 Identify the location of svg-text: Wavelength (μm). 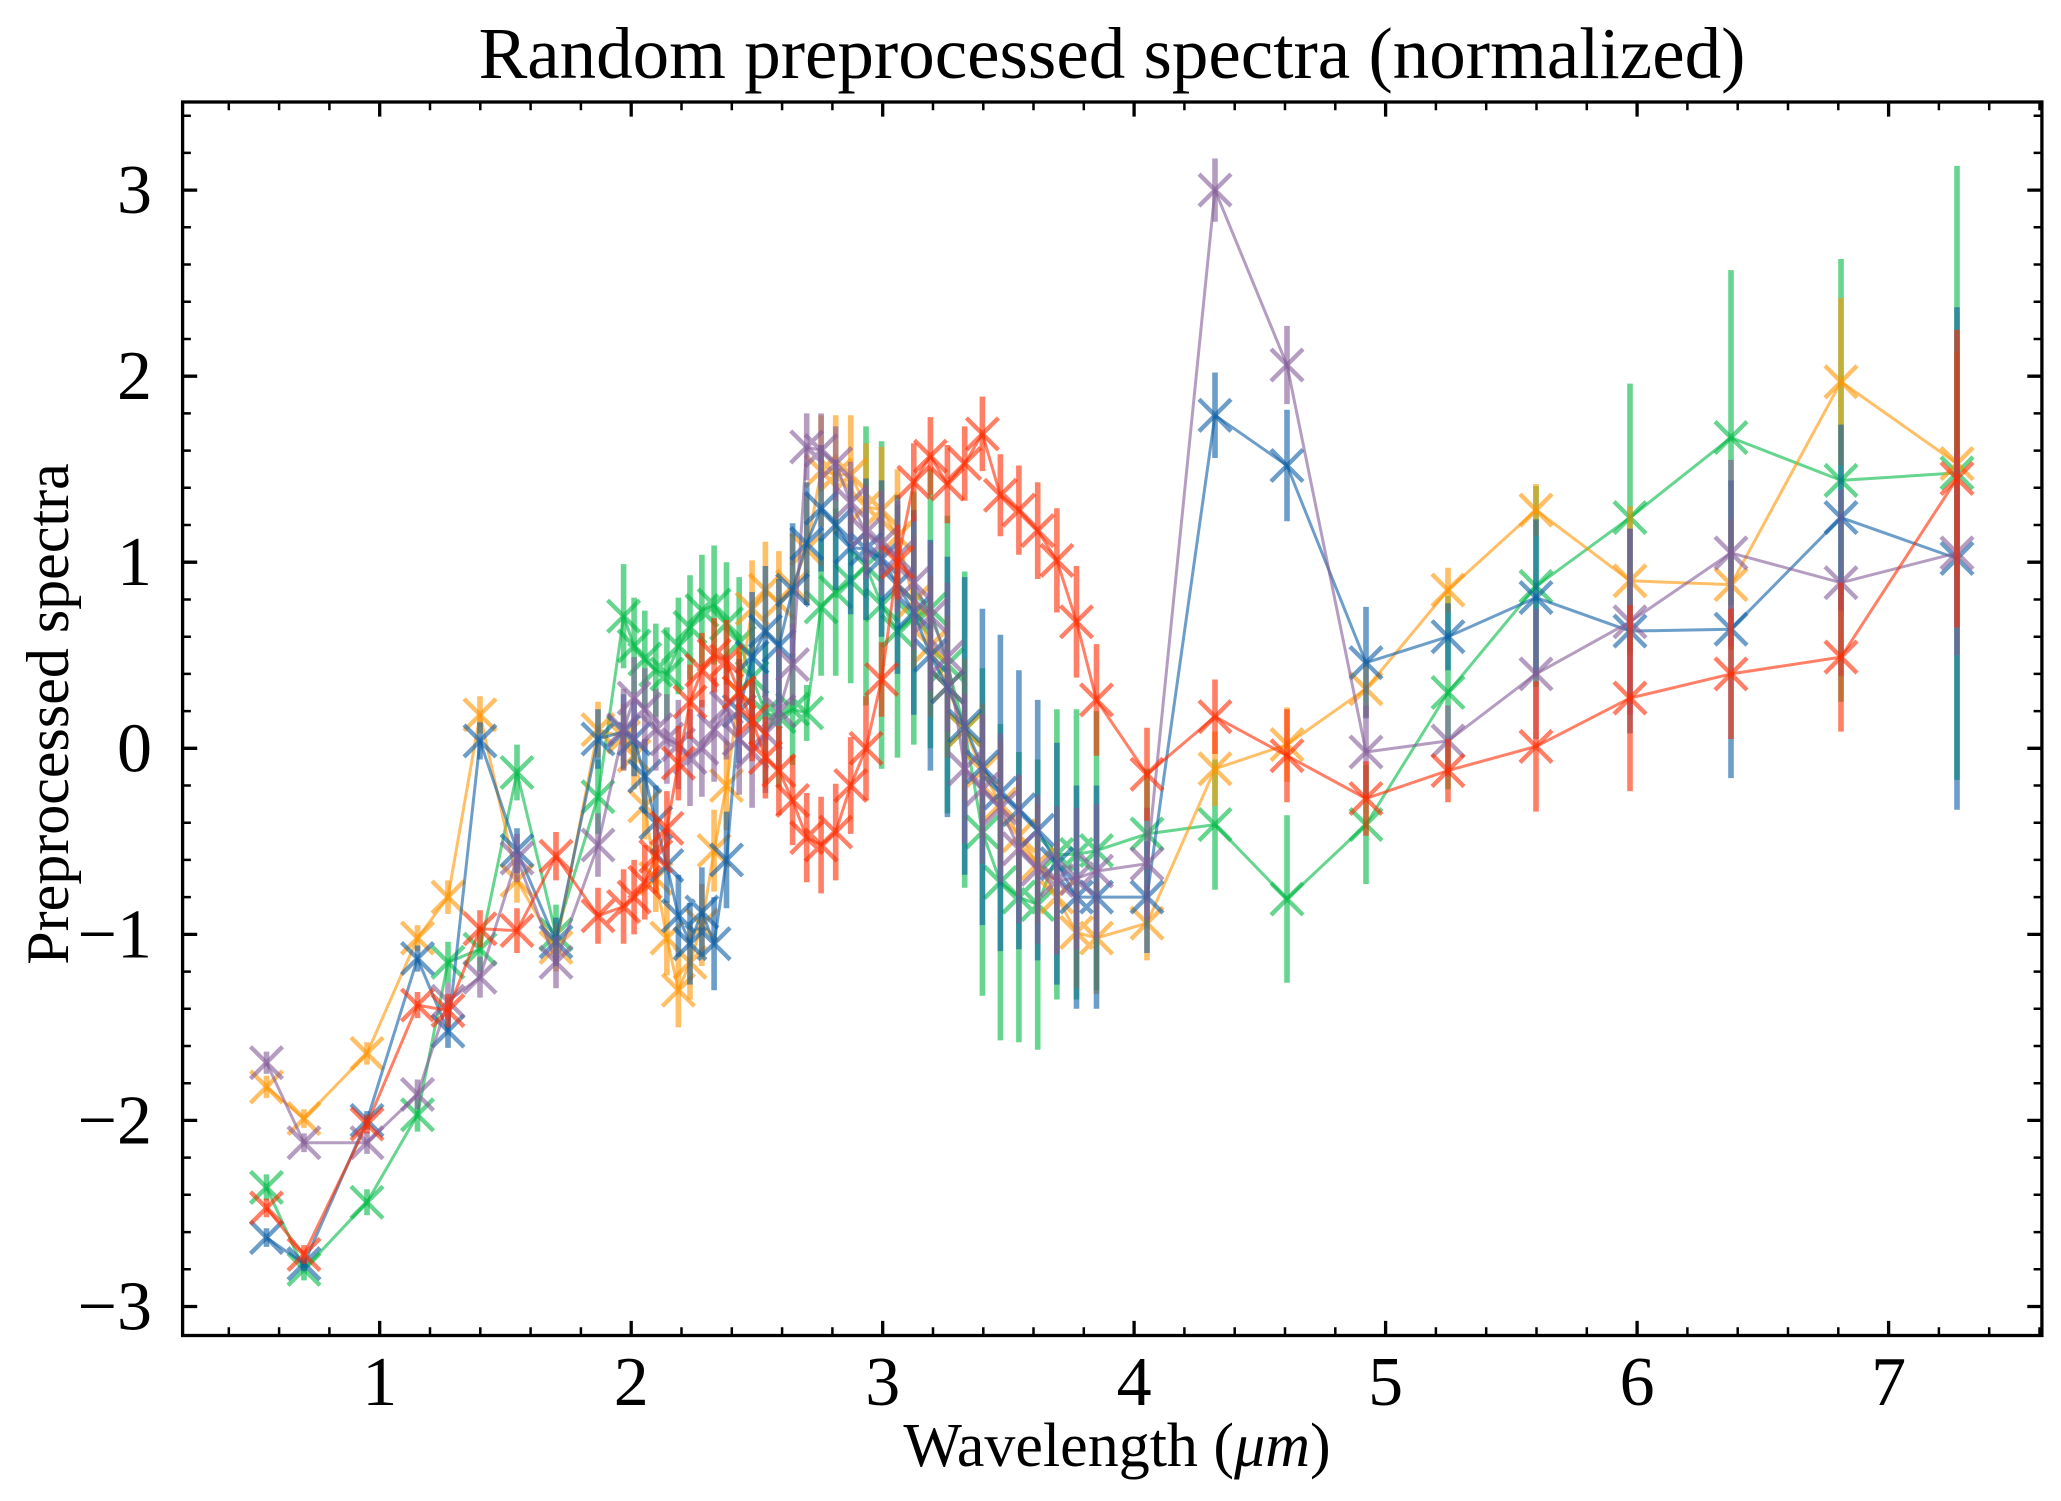
(1116, 1446).